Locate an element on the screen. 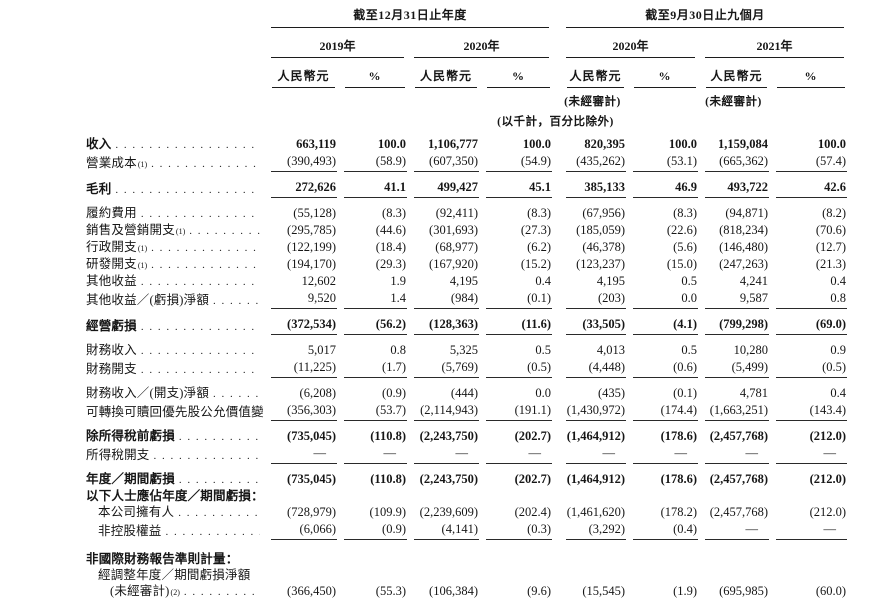  percent-cell: (0.9) is located at coordinates (372, 530).